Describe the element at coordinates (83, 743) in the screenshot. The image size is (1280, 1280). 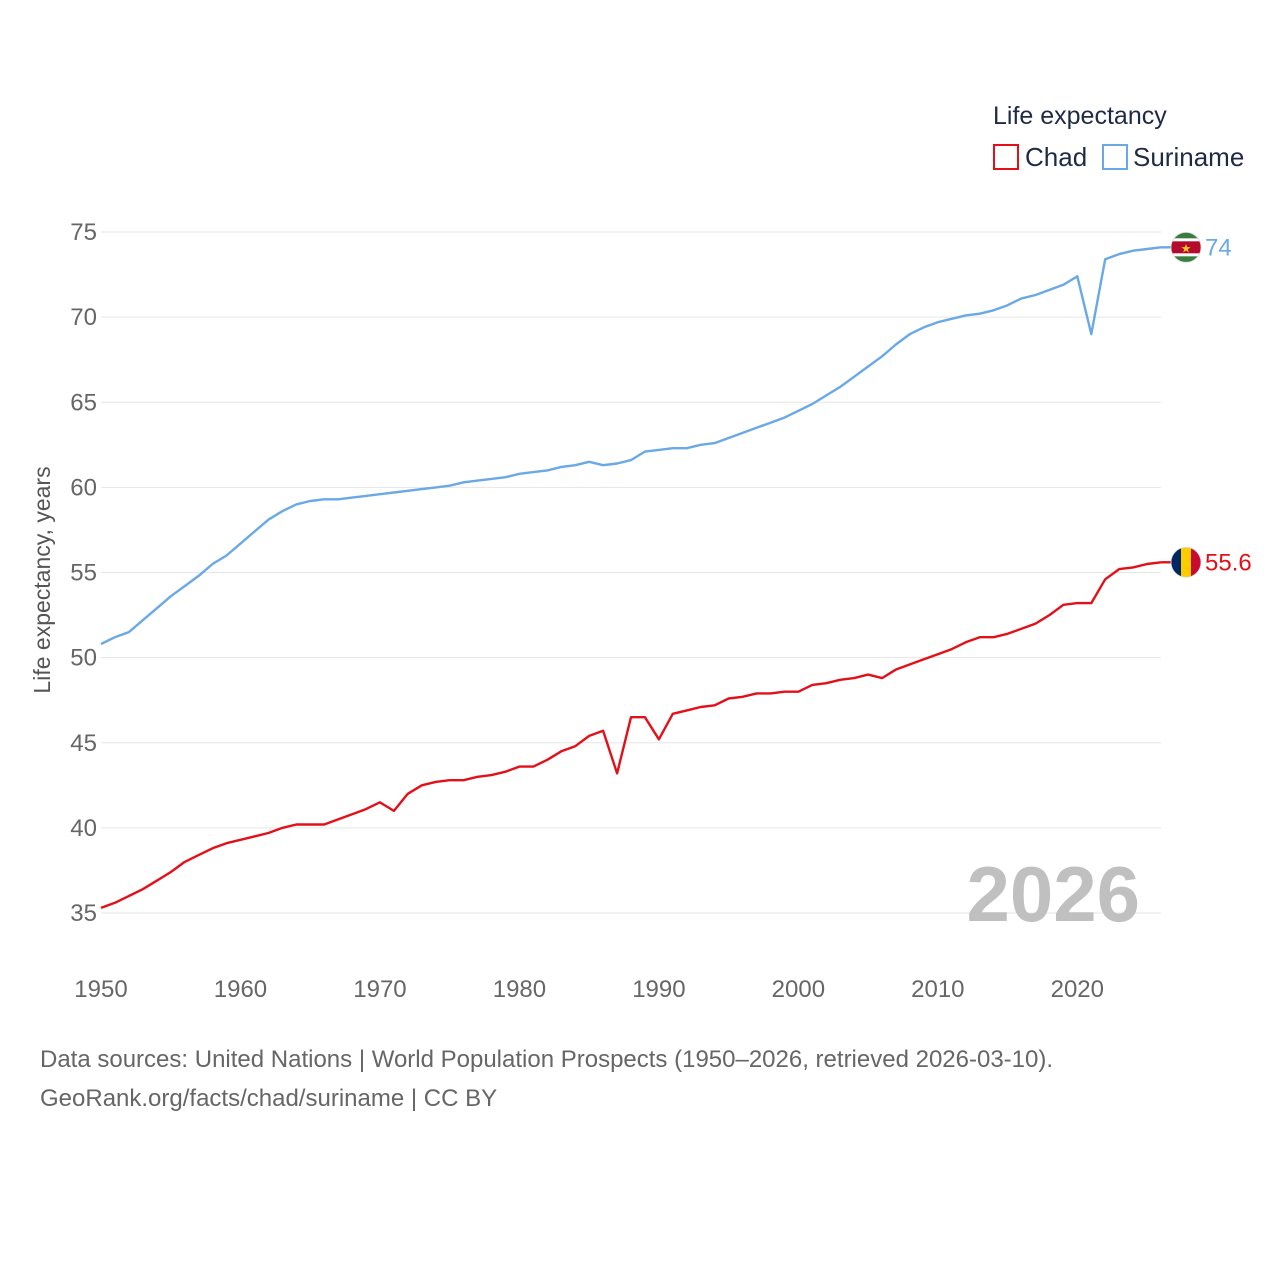
I see `y-tick-45: 45` at that location.